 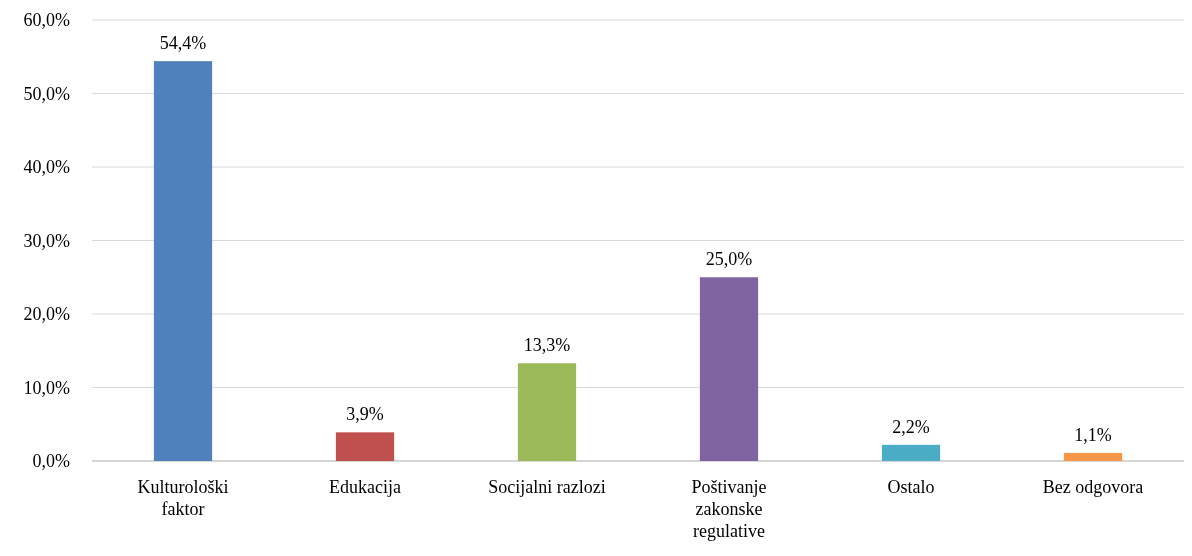 I want to click on data-label: 25,0%, so click(x=729, y=259).